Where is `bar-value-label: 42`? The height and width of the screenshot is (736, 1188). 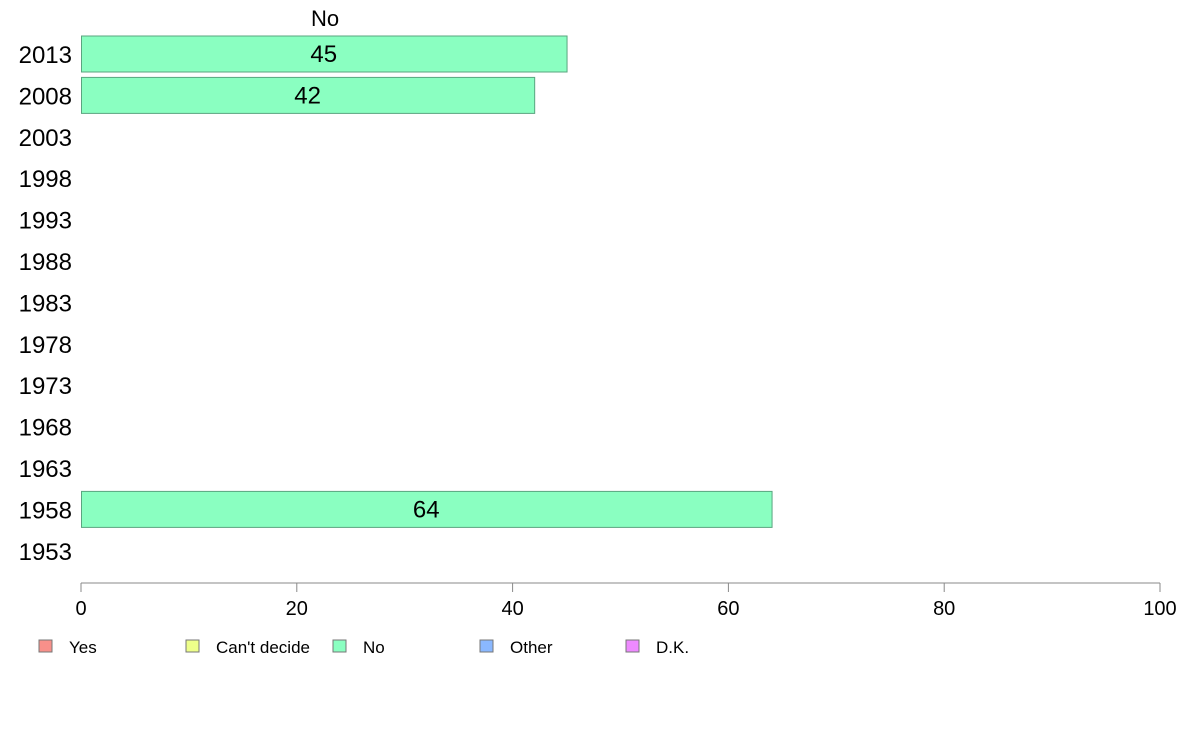 bar-value-label: 42 is located at coordinates (307, 95).